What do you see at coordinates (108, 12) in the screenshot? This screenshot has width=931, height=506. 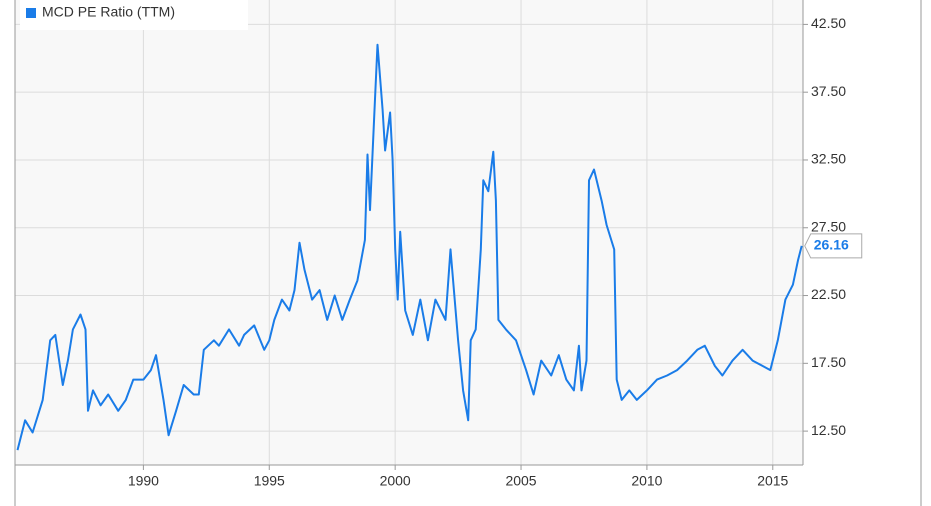 I see `legend-label: MCD PE Ratio (TTM)` at bounding box center [108, 12].